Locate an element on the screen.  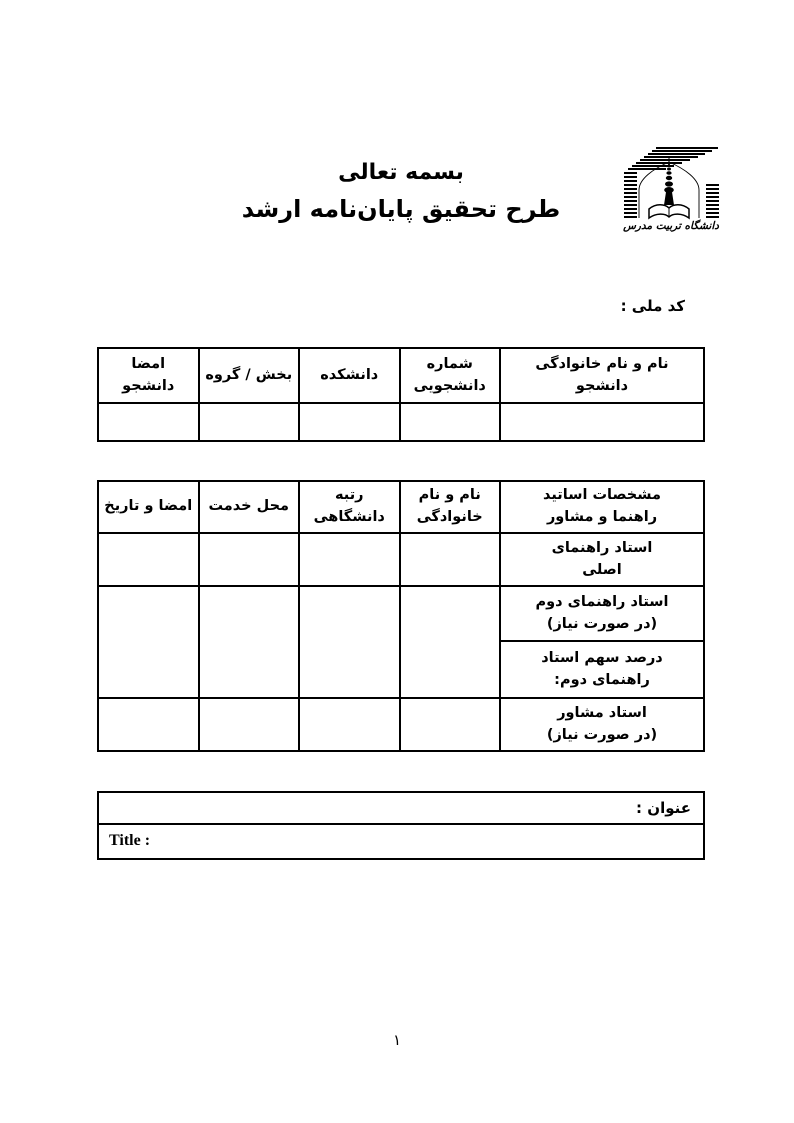
second-supervisor-share-row: درصد سهم استاد راهنمای دوم: is located at coordinates (401, 669).